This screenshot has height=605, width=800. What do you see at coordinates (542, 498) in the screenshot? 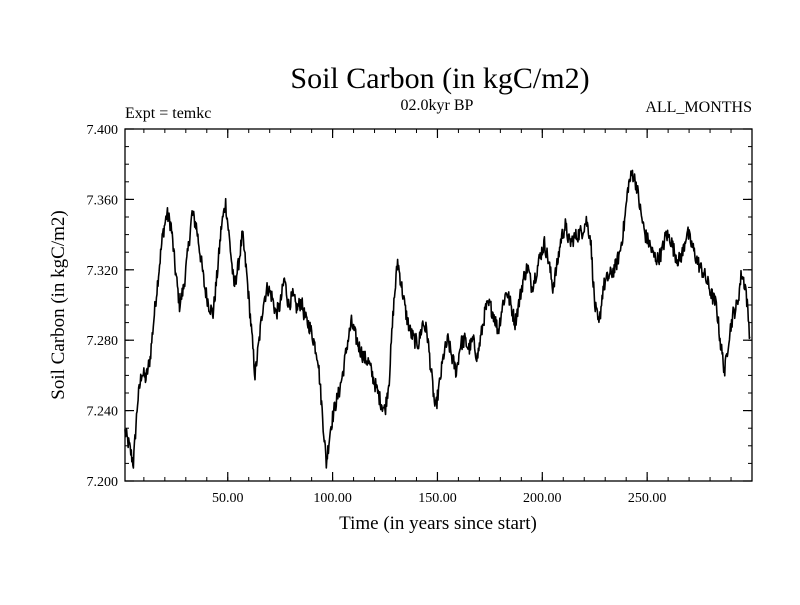
I see `x-tick-label: 200.00` at bounding box center [542, 498].